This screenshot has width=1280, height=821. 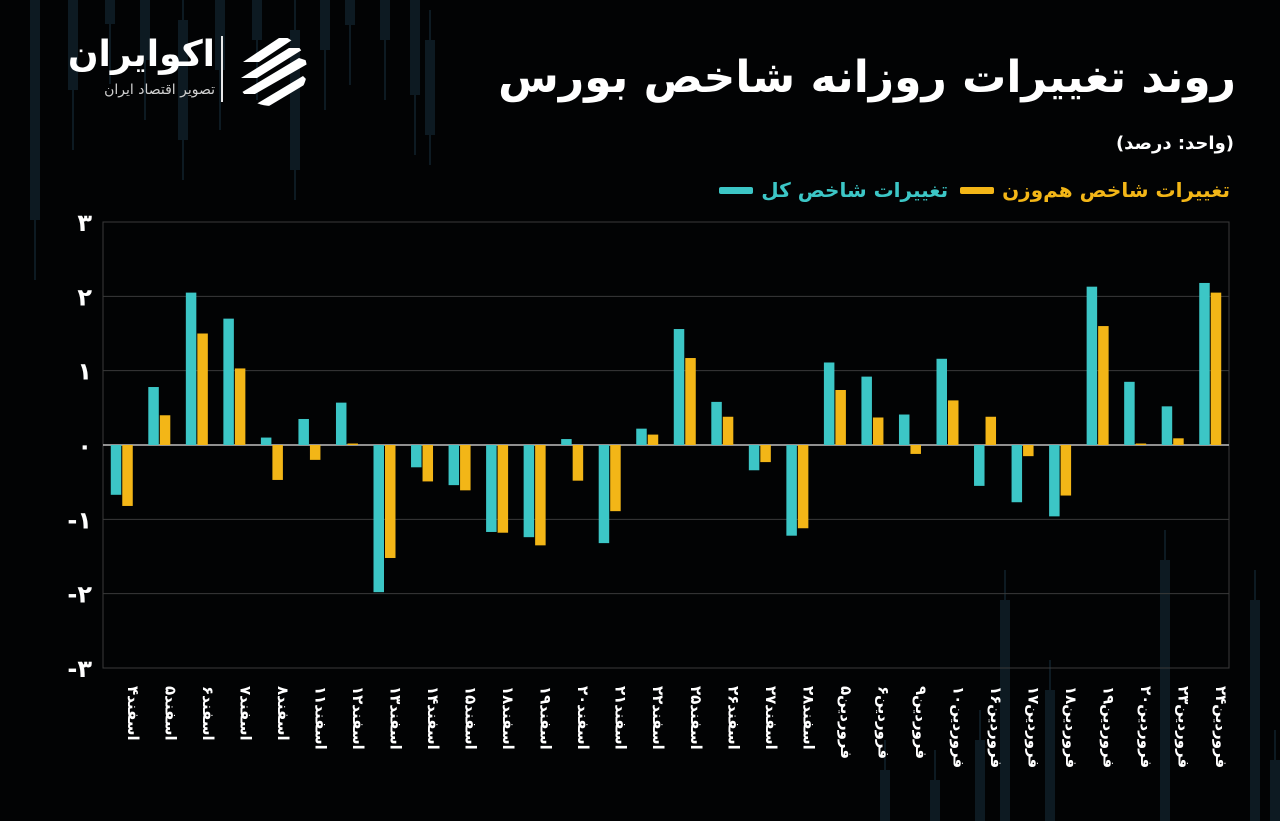 What do you see at coordinates (79, 520) in the screenshot?
I see `y-tick-label: -۱` at bounding box center [79, 520].